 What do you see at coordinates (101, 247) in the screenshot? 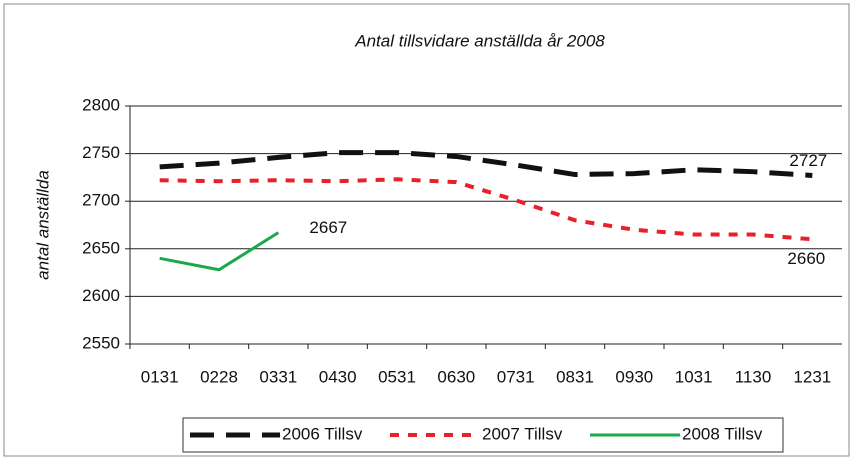
I see `y-tick-label: 2650` at bounding box center [101, 247].